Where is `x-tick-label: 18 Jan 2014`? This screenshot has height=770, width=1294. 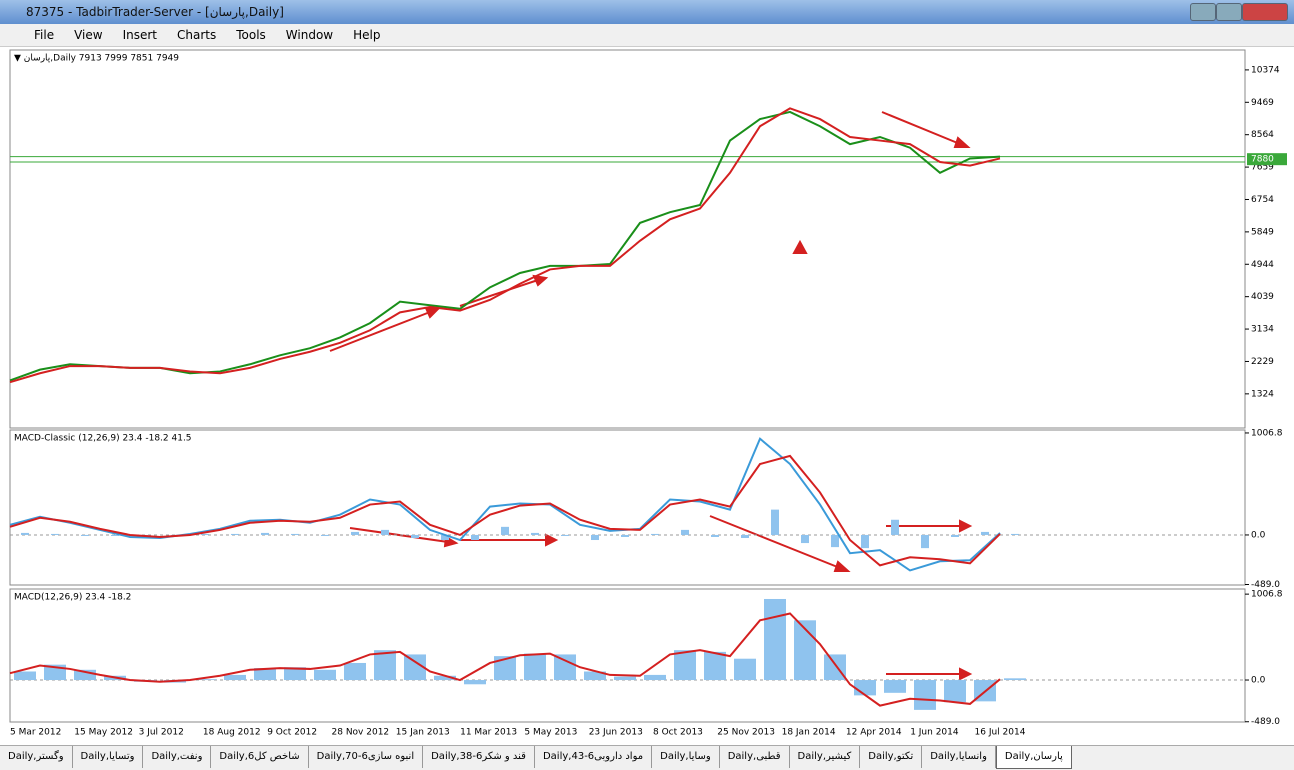 x-tick-label: 18 Jan 2014 is located at coordinates (809, 733).